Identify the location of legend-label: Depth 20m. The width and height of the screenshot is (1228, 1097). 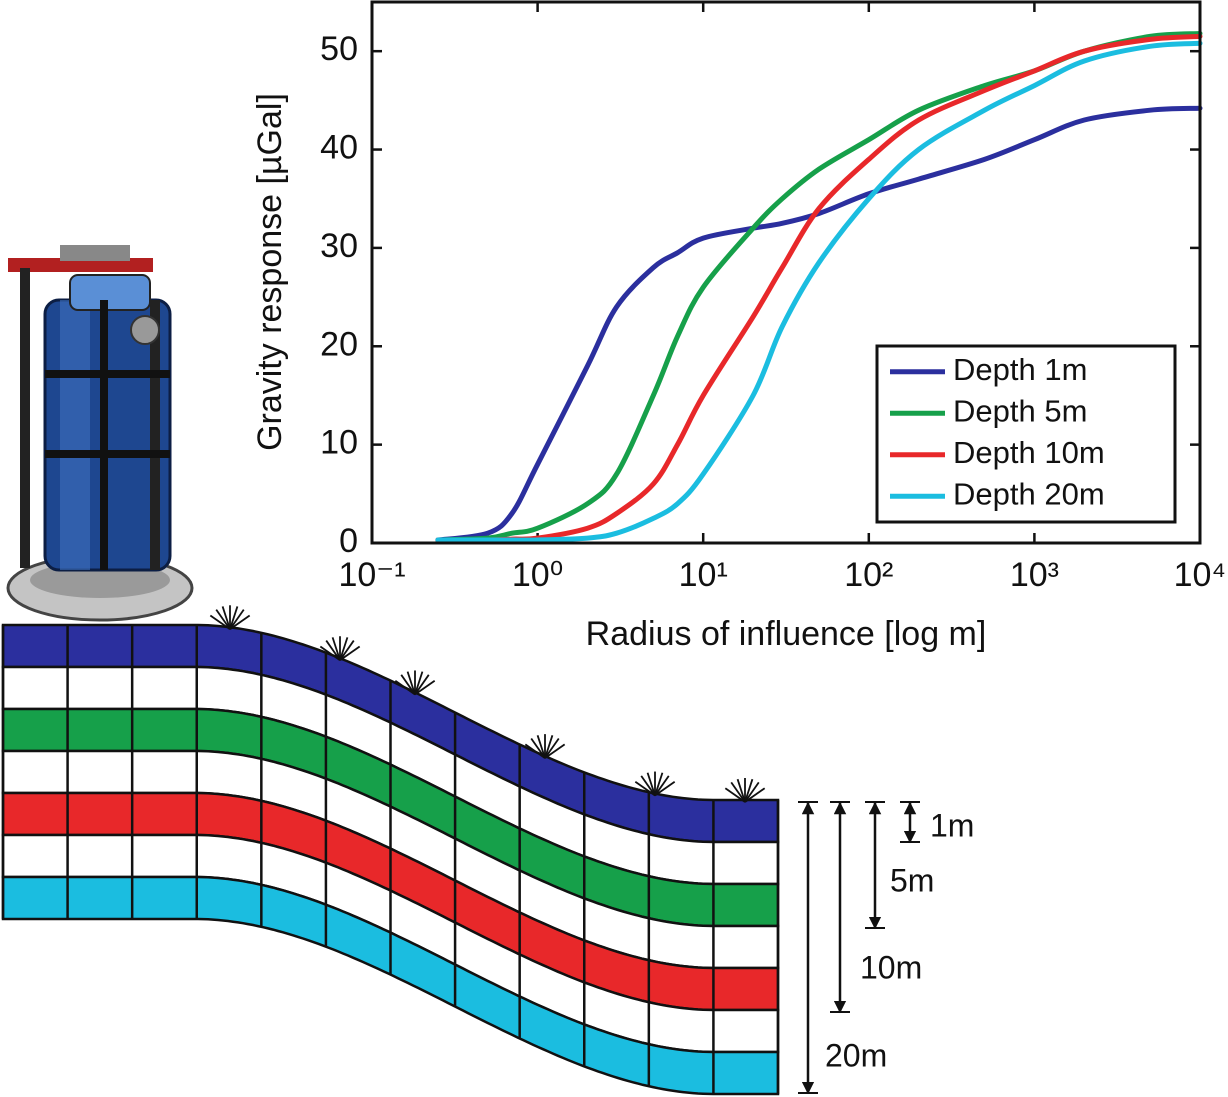
(1029, 493).